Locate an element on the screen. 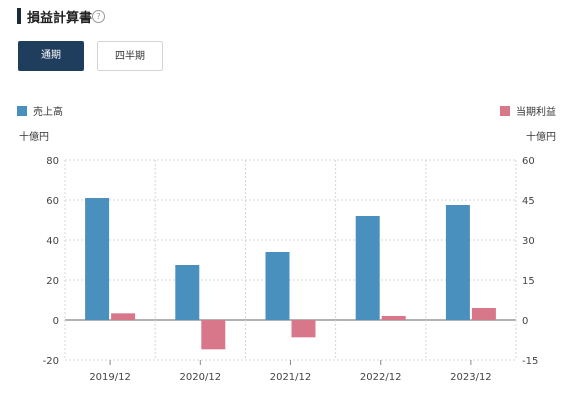 The height and width of the screenshot is (401, 568). y-right-tick-label: 60 is located at coordinates (528, 161).